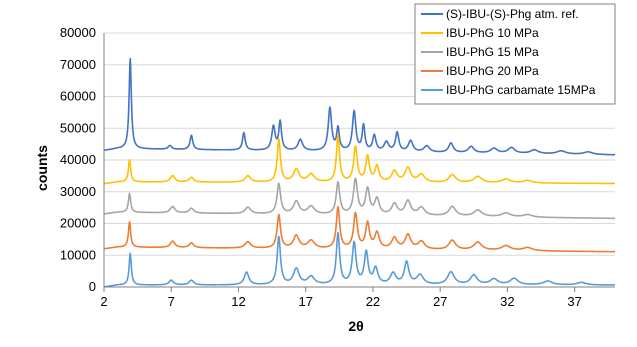  Describe the element at coordinates (492, 33) in the screenshot. I see `legend-label: IBU-PhG 10 MPa` at that location.